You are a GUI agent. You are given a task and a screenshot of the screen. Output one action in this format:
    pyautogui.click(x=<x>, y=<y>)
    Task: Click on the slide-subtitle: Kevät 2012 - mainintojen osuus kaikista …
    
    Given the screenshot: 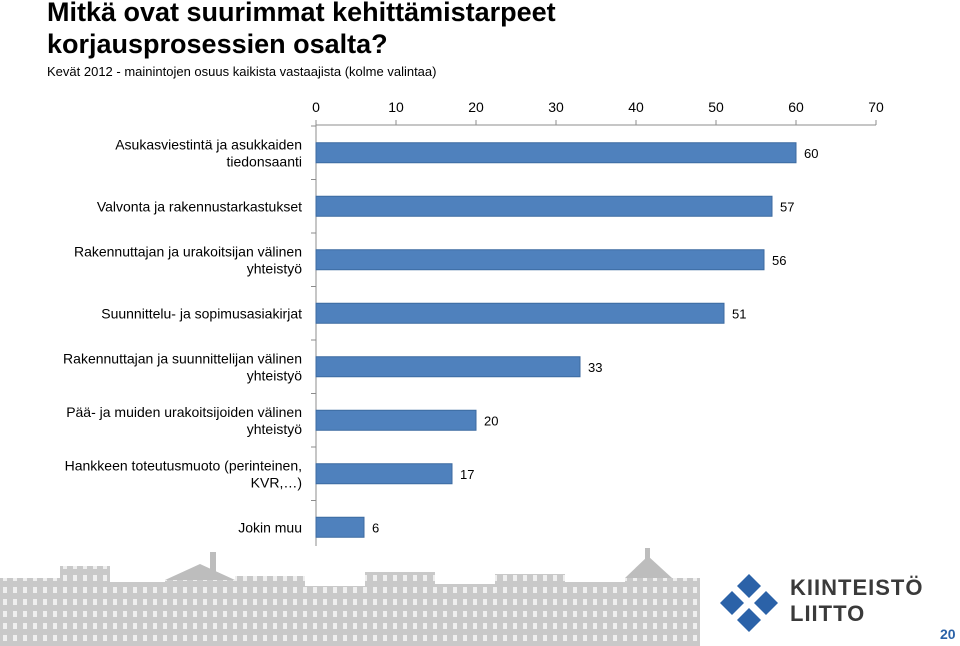 What is the action you would take?
    pyautogui.click(x=242, y=71)
    